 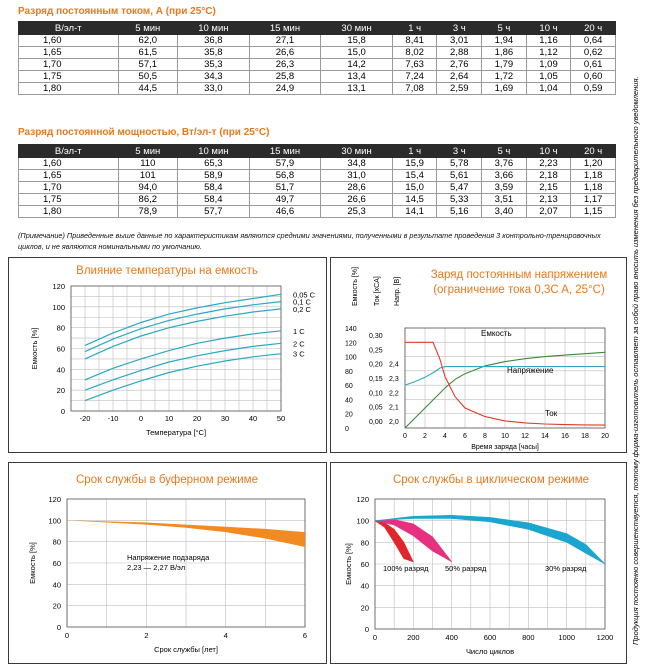 I want to click on table-cell: 1,12, so click(x=548, y=52).